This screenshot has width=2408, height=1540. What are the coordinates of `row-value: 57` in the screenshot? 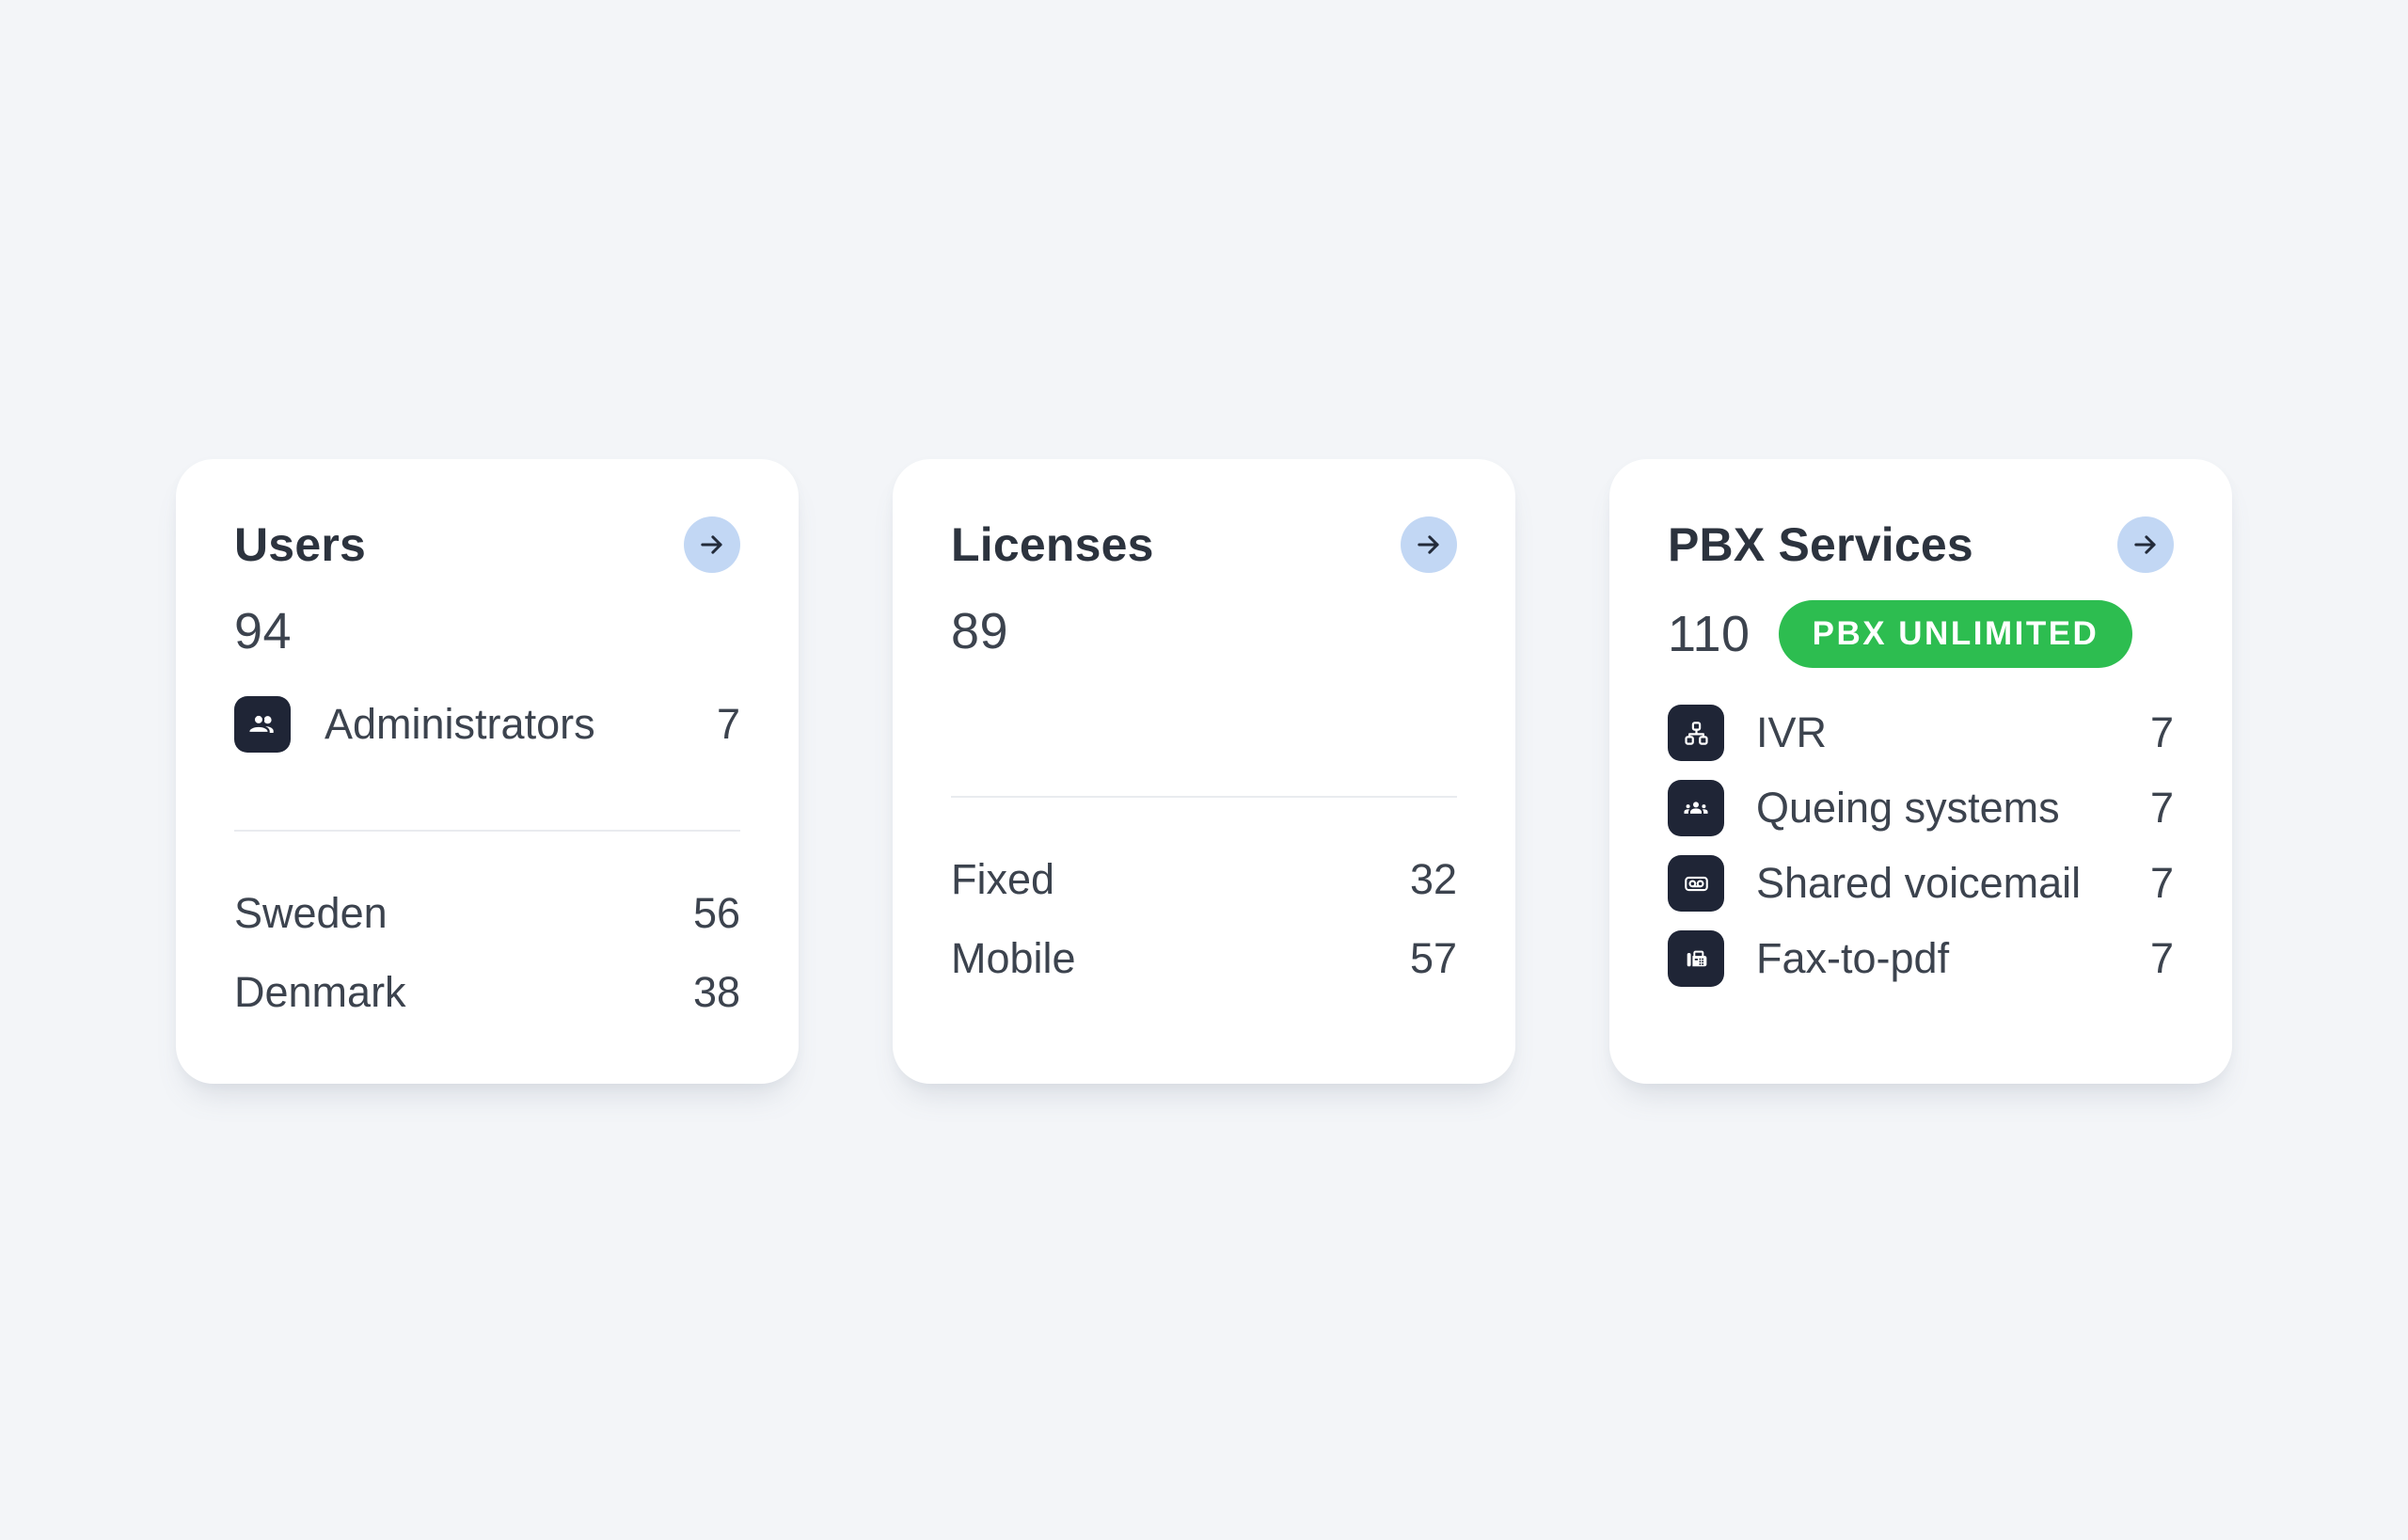 It's located at (1433, 958).